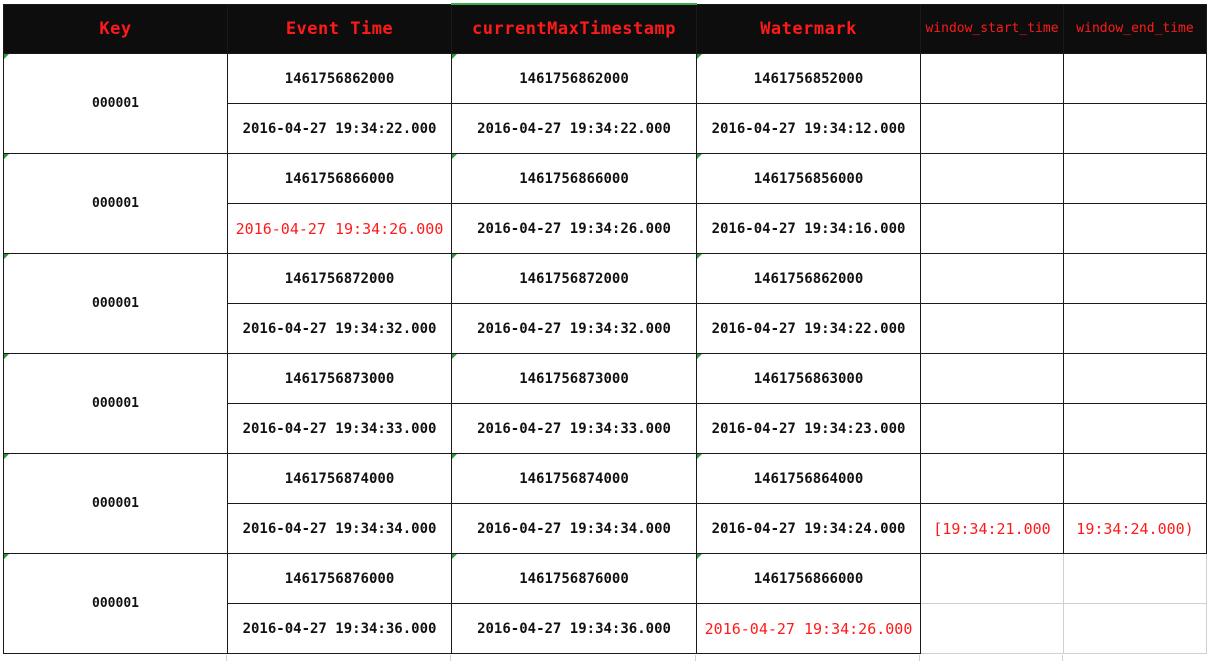  What do you see at coordinates (339, 478) in the screenshot?
I see `event-time-ms-cell: 1461756874000` at bounding box center [339, 478].